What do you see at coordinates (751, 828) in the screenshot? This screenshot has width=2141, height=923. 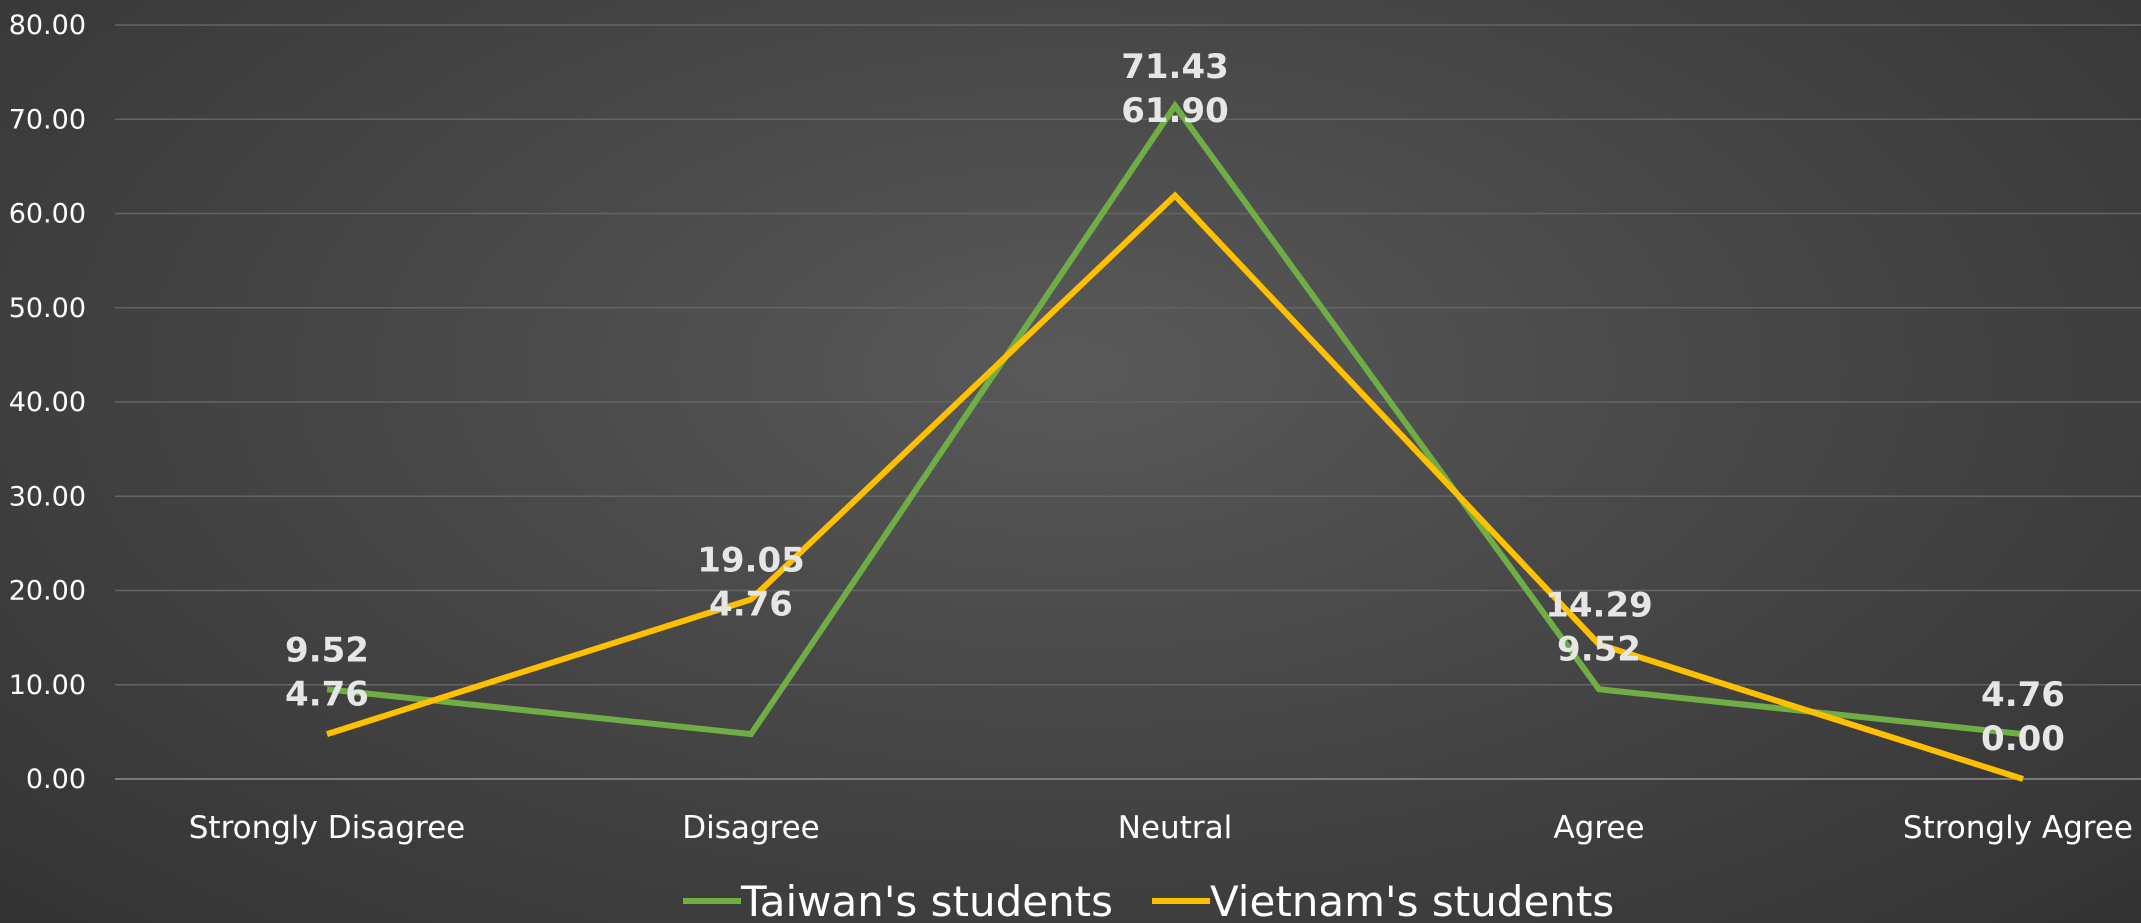 I see `x-category-label: Disagree` at bounding box center [751, 828].